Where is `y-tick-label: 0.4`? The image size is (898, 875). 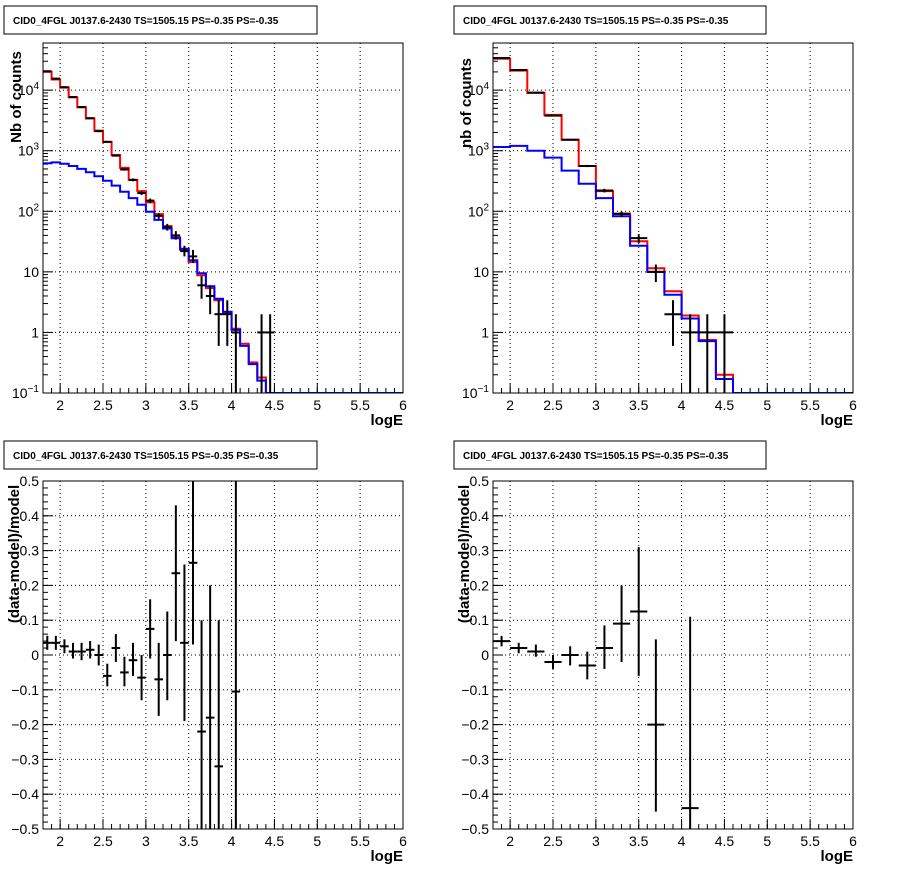 y-tick-label: 0.4 is located at coordinates (480, 516).